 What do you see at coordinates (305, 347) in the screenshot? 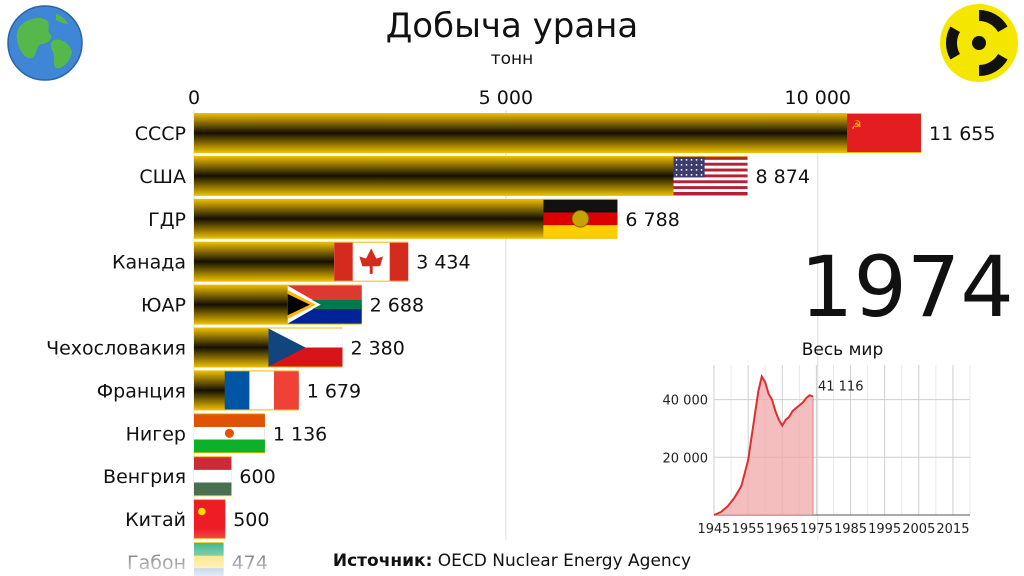
I see `flag-czechoslovakia-icon` at bounding box center [305, 347].